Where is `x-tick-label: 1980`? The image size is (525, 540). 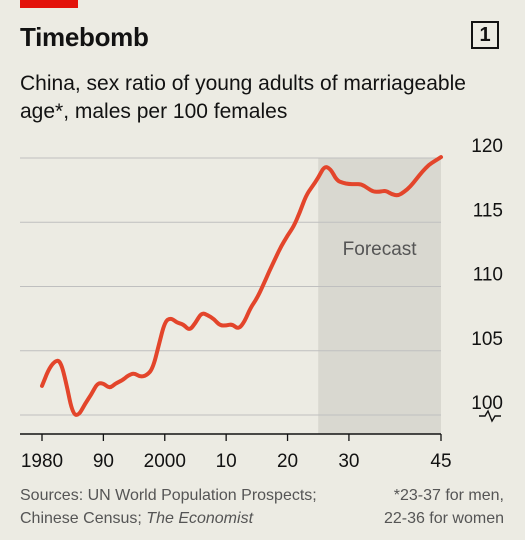 x-tick-label: 1980 is located at coordinates (42, 461).